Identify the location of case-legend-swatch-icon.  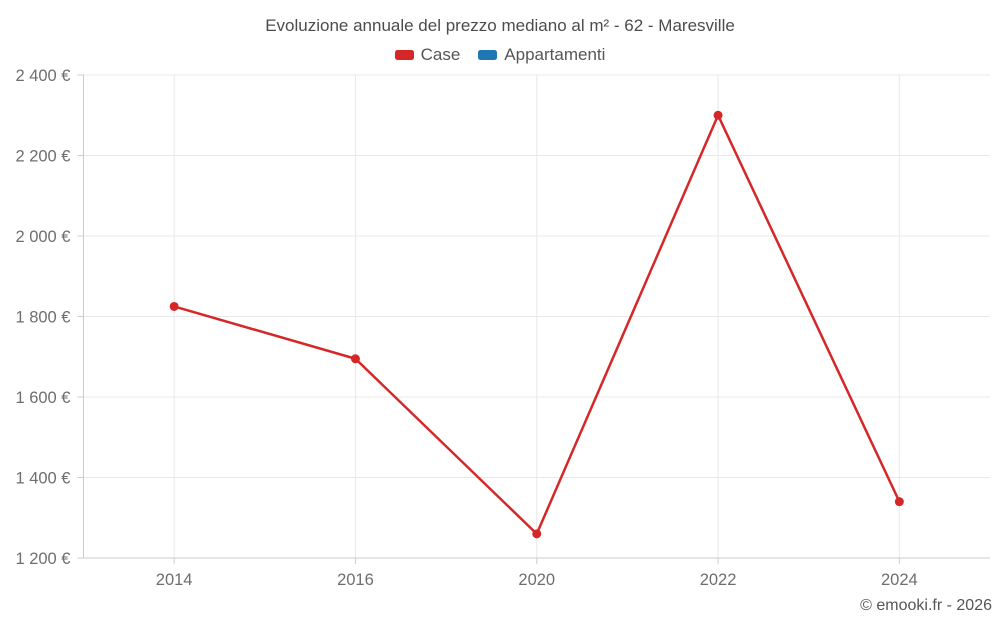
(404, 55).